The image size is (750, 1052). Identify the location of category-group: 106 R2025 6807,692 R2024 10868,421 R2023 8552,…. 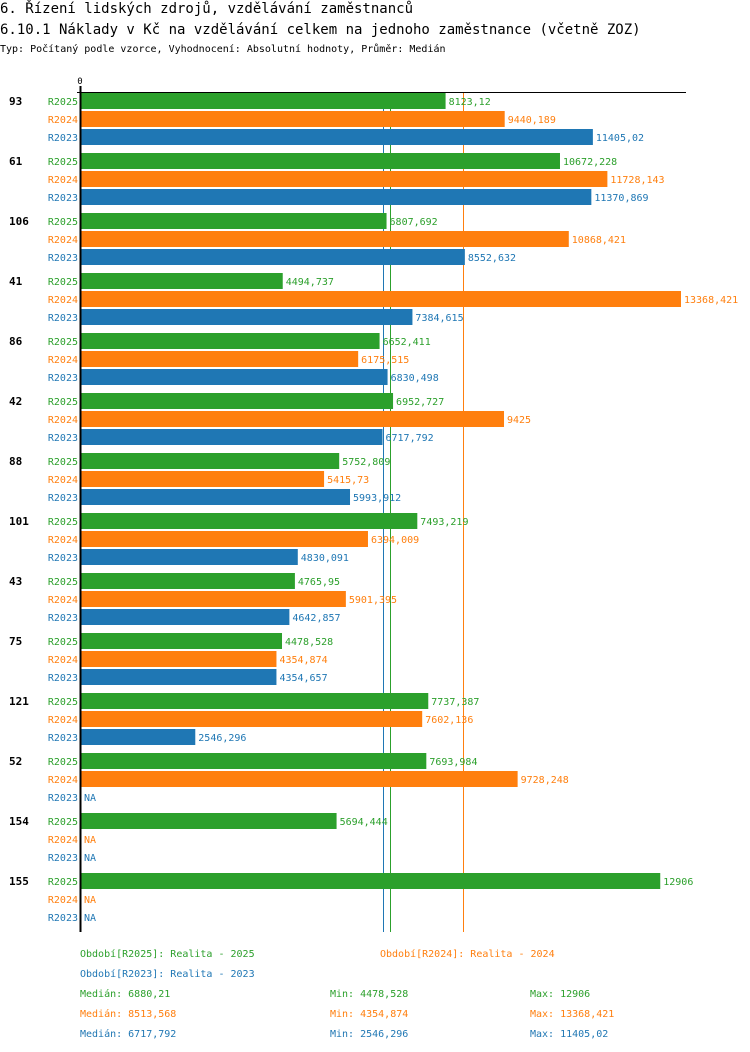
(317, 239).